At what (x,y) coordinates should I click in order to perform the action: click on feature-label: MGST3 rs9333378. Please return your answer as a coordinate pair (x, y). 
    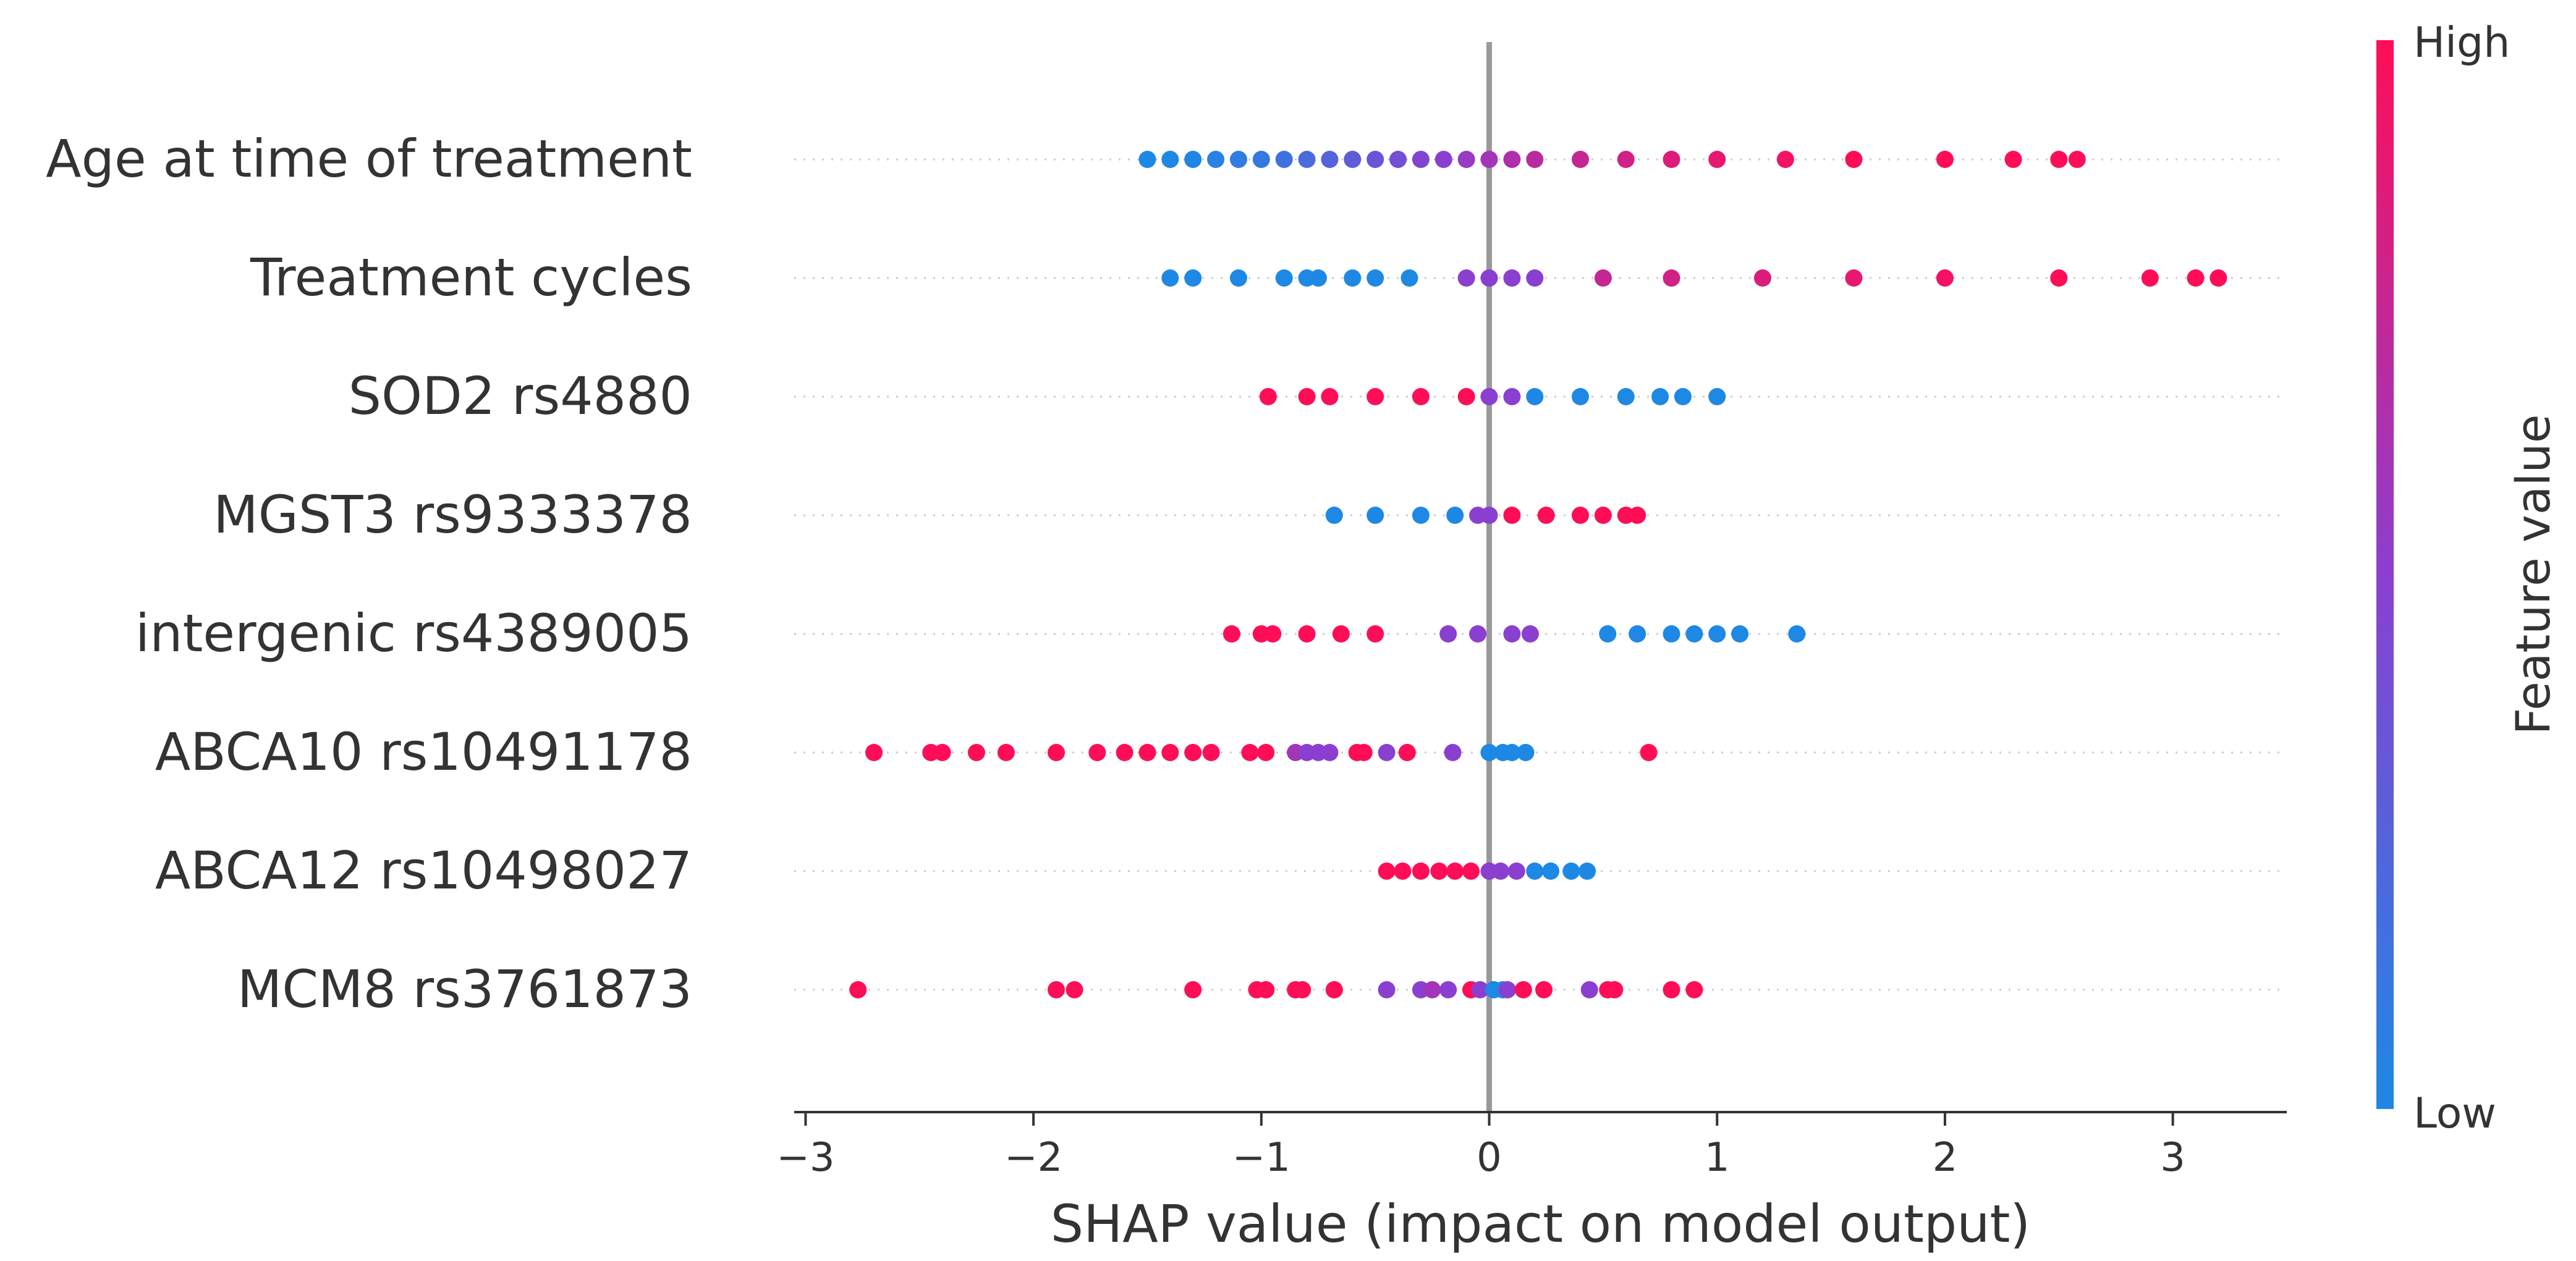
    Looking at the image, I should click on (452, 514).